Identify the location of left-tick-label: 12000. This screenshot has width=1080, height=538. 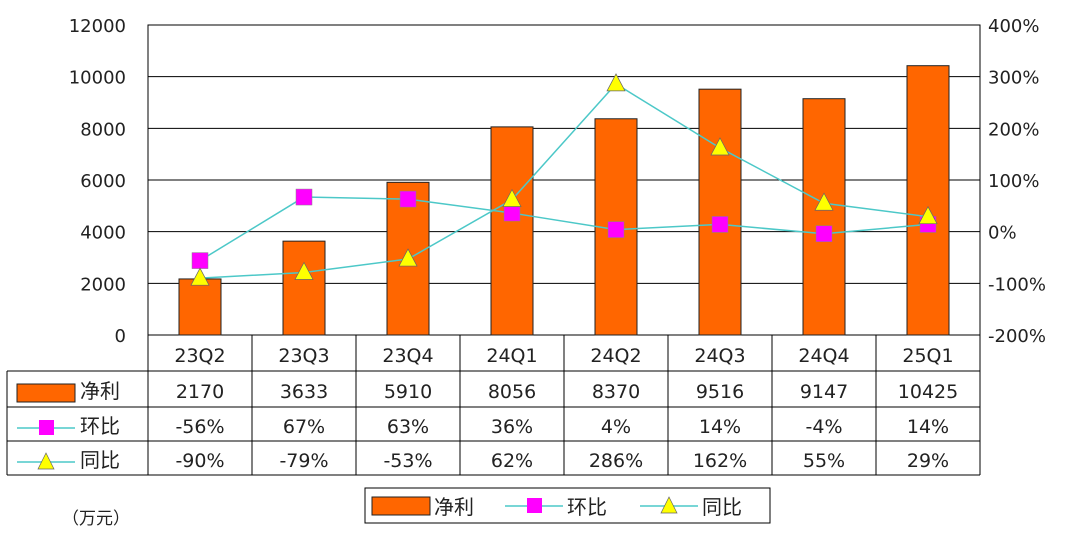
(97, 26).